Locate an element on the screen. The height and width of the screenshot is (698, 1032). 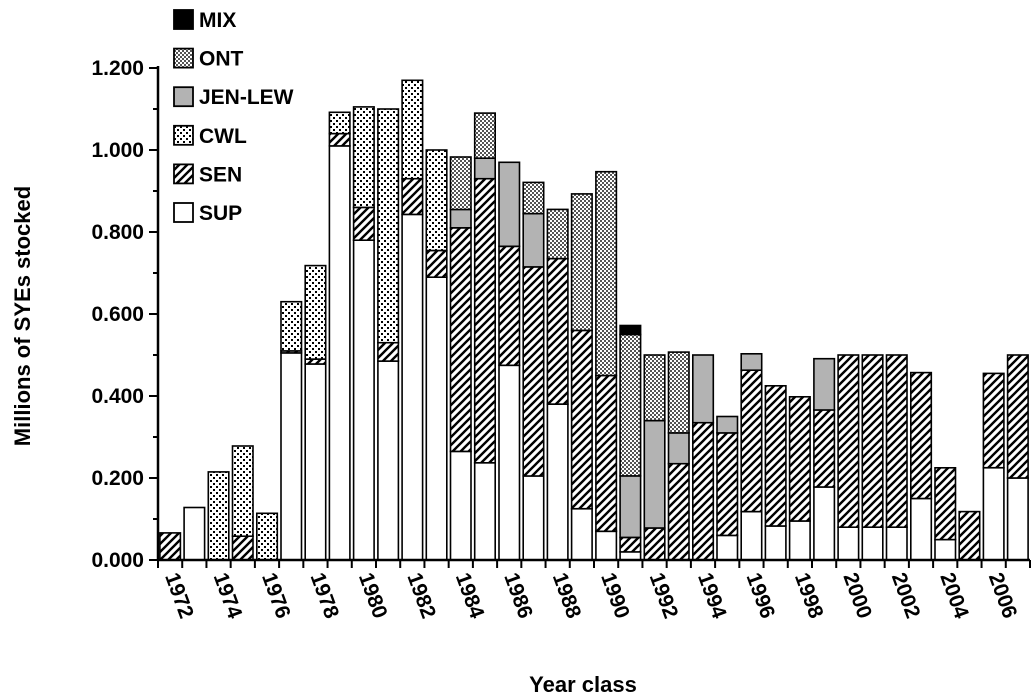
bar-segment-sen-2001 is located at coordinates (872, 441).